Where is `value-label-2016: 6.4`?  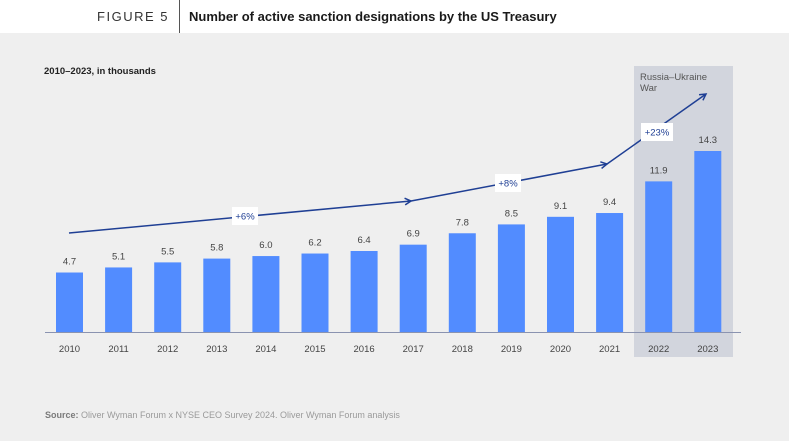 value-label-2016: 6.4 is located at coordinates (363, 240).